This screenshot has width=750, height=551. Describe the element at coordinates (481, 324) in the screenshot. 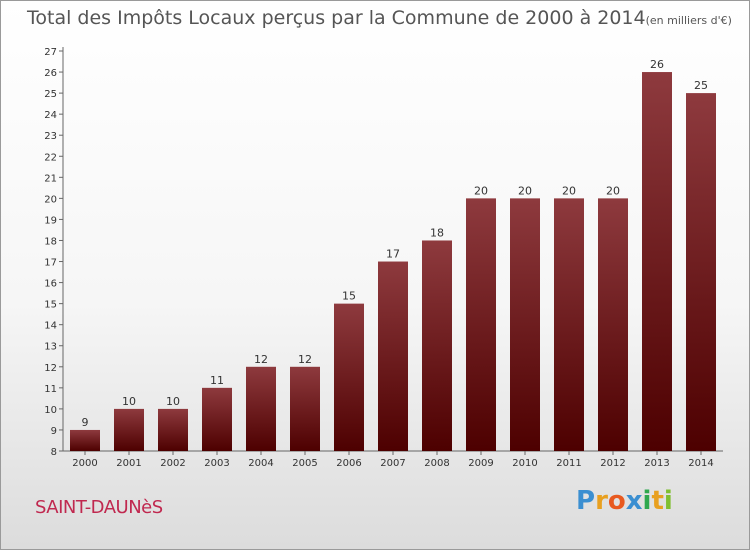

I see `bar-2009` at that location.